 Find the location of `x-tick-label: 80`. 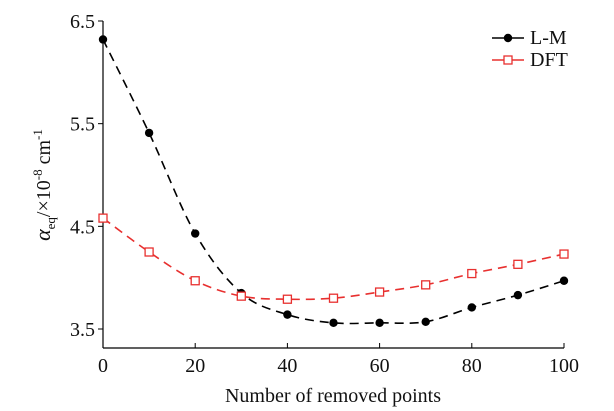

x-tick-label: 80 is located at coordinates (472, 366).